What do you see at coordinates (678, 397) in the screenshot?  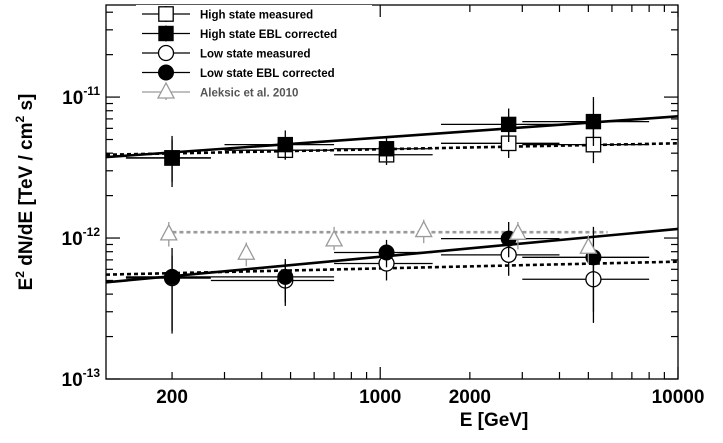 I see `x-tick-label: 10000` at bounding box center [678, 397].